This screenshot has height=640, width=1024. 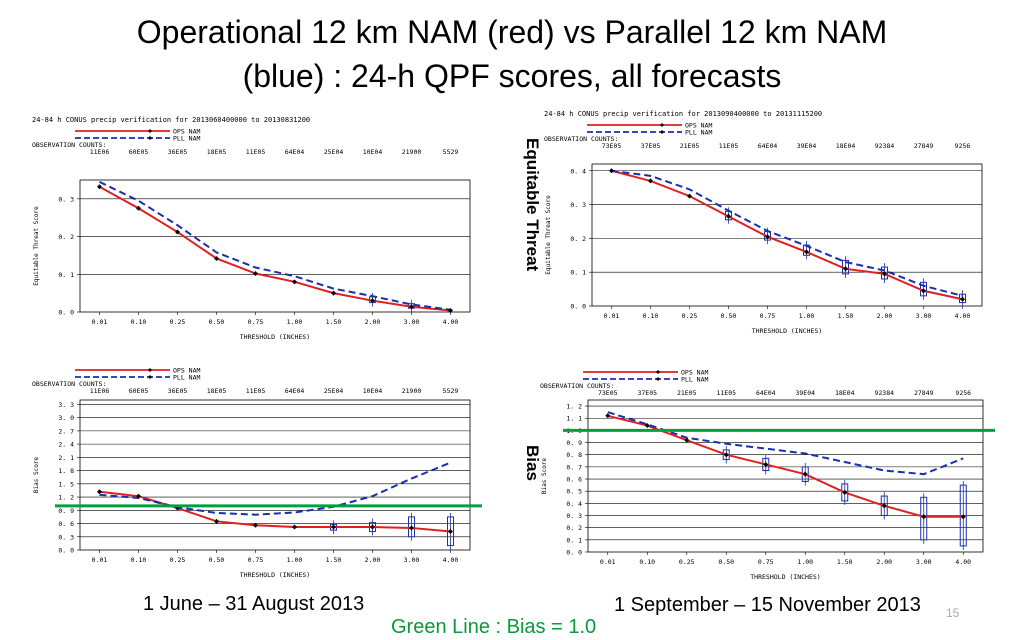 I want to click on obs-count: 21E05, so click(x=690, y=146).